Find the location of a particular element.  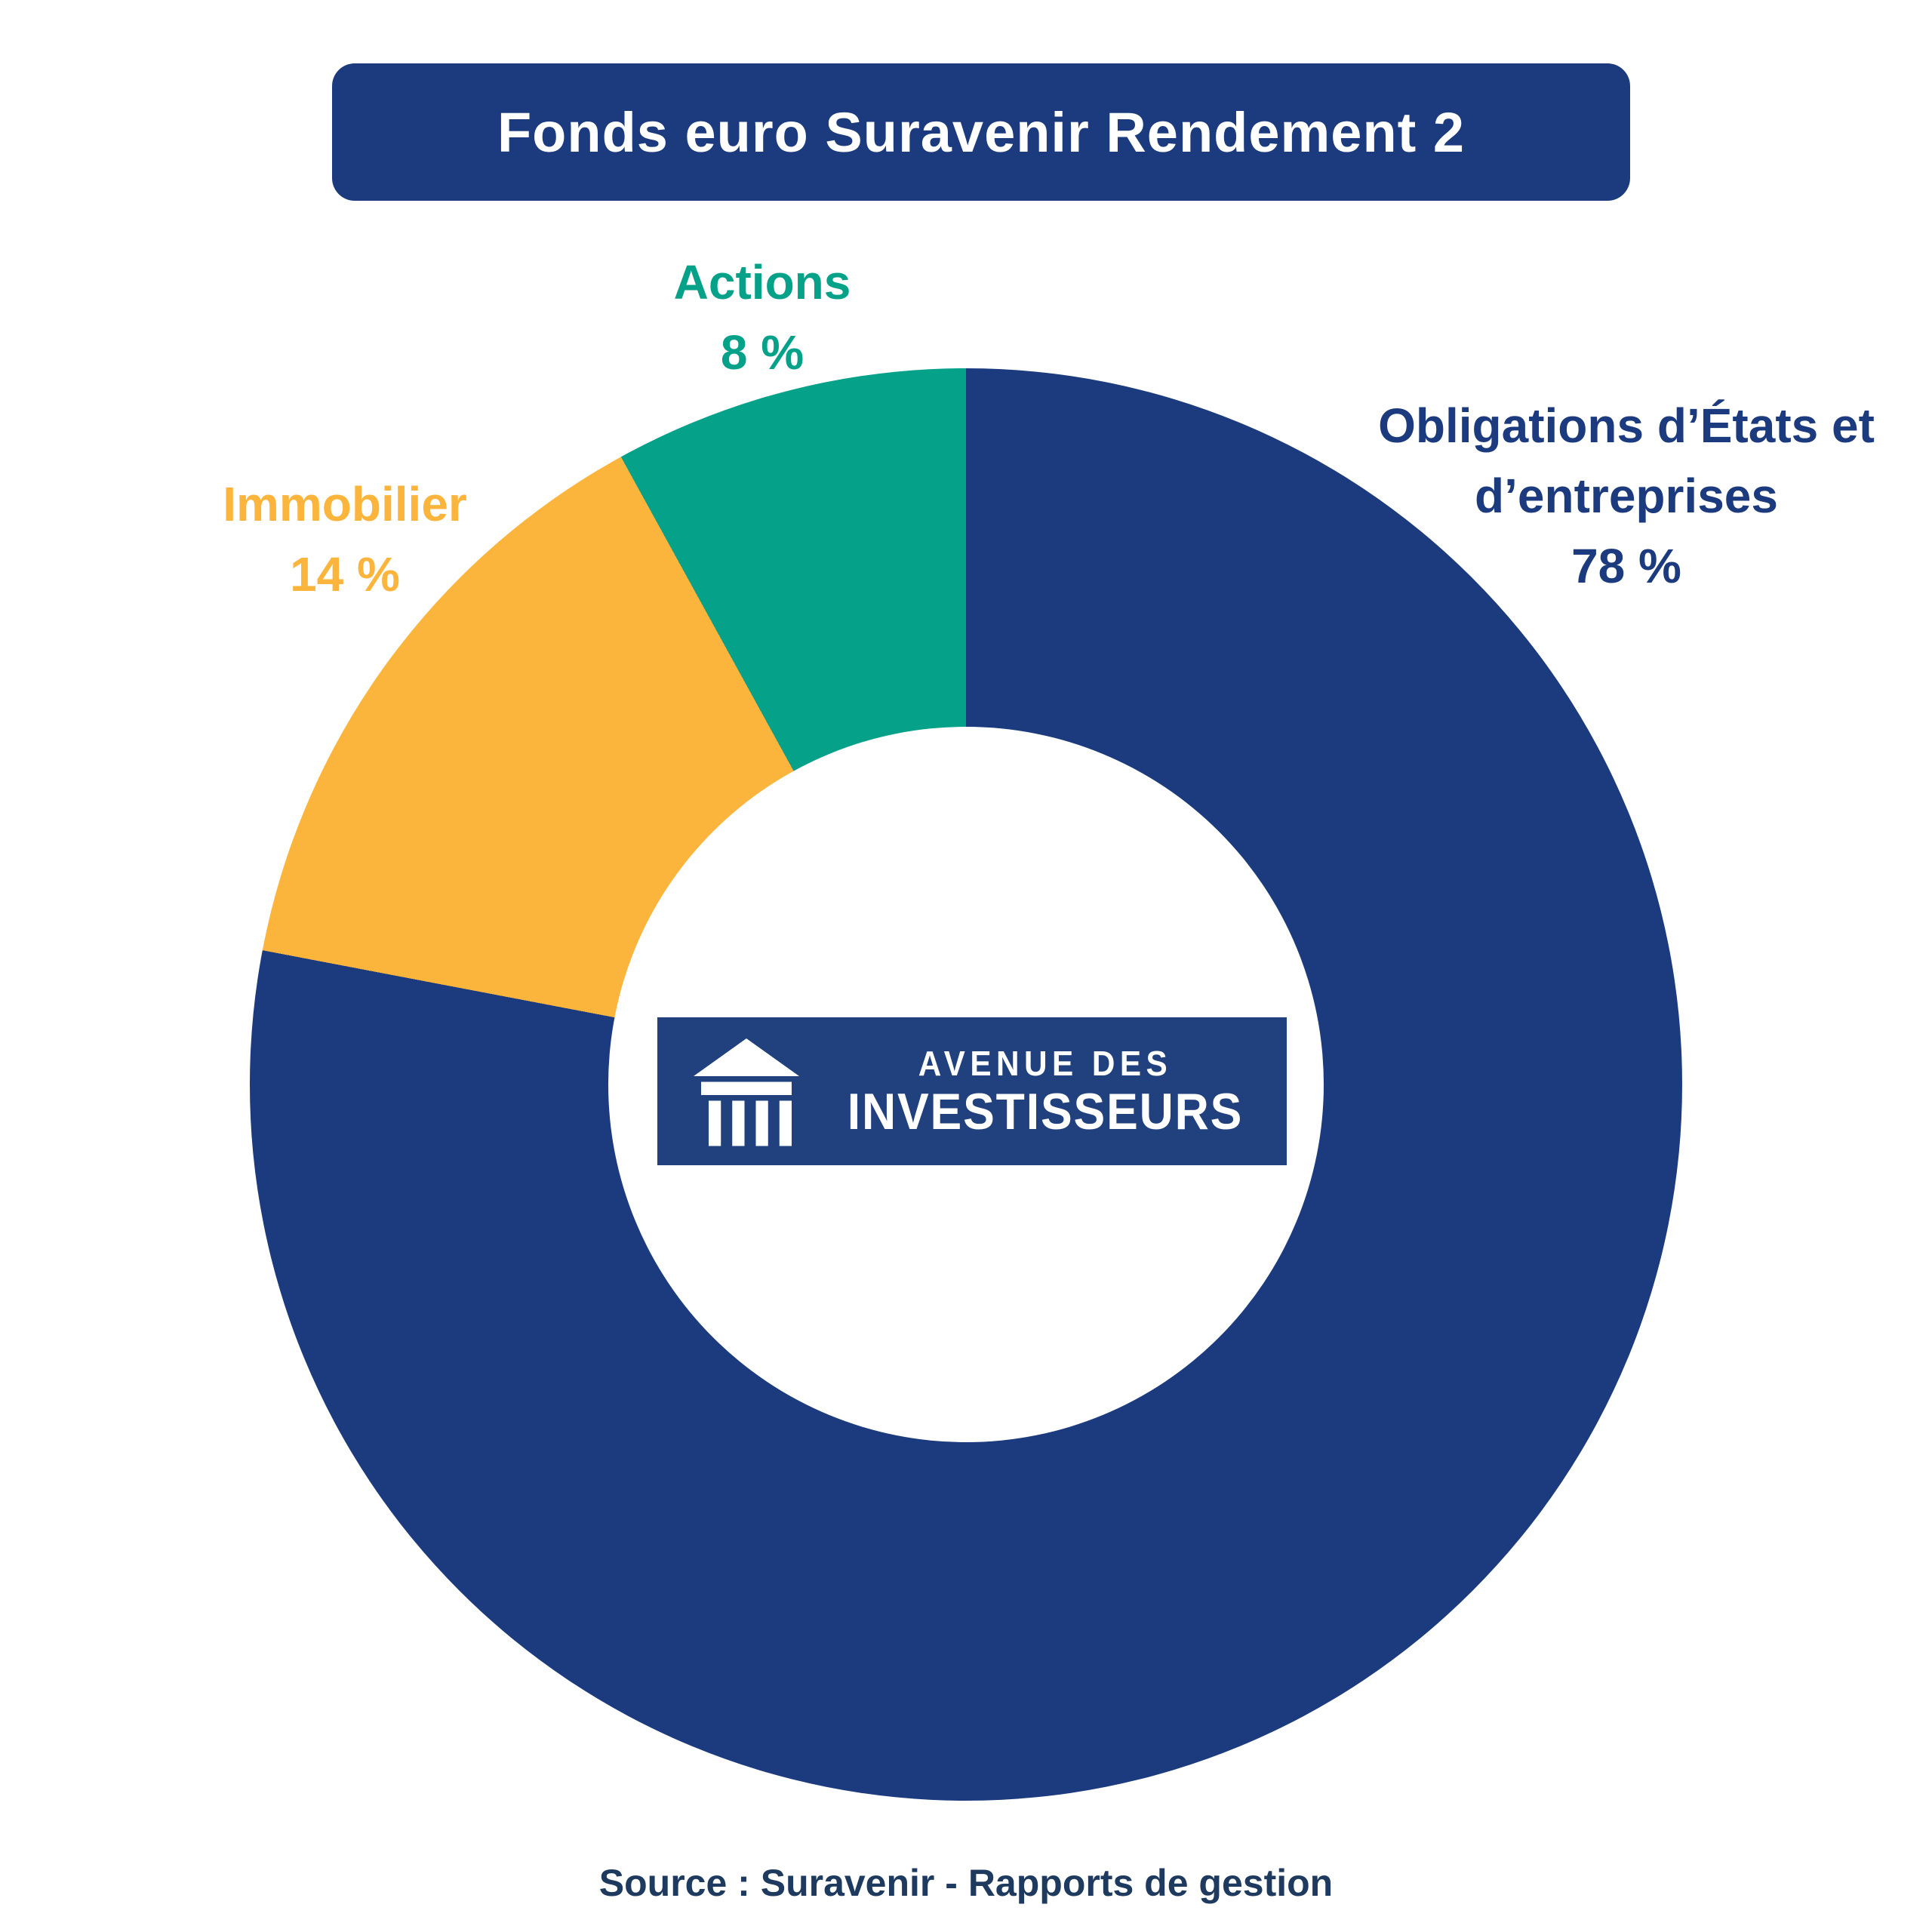

slice-label-immobilier: Immobilier 14 % is located at coordinates (345, 539).